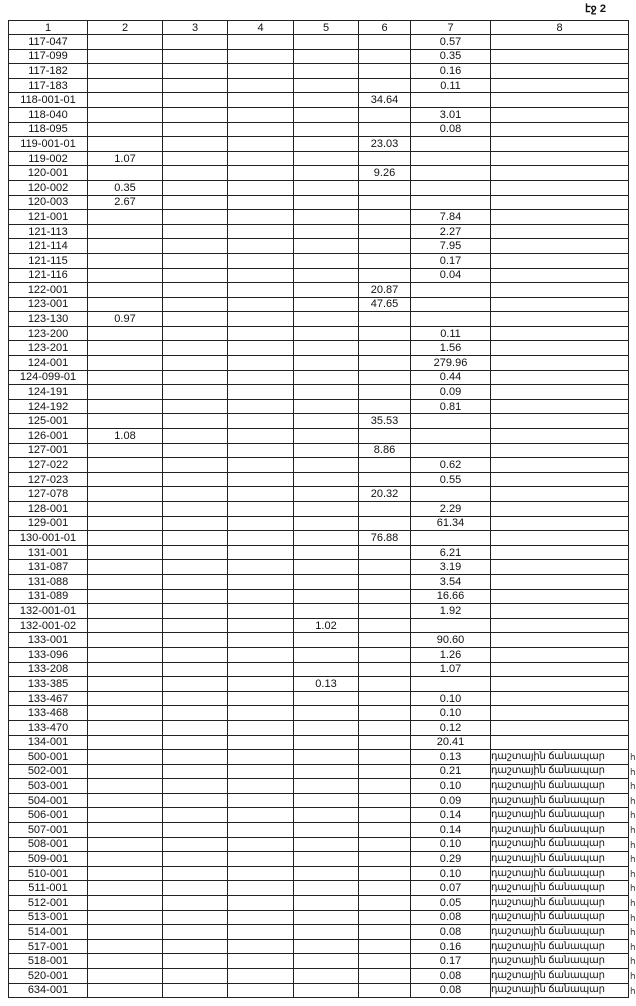 Image resolution: width=636 pixels, height=1006 pixels. I want to click on table-row: 133-208 1.07, so click(318, 669).